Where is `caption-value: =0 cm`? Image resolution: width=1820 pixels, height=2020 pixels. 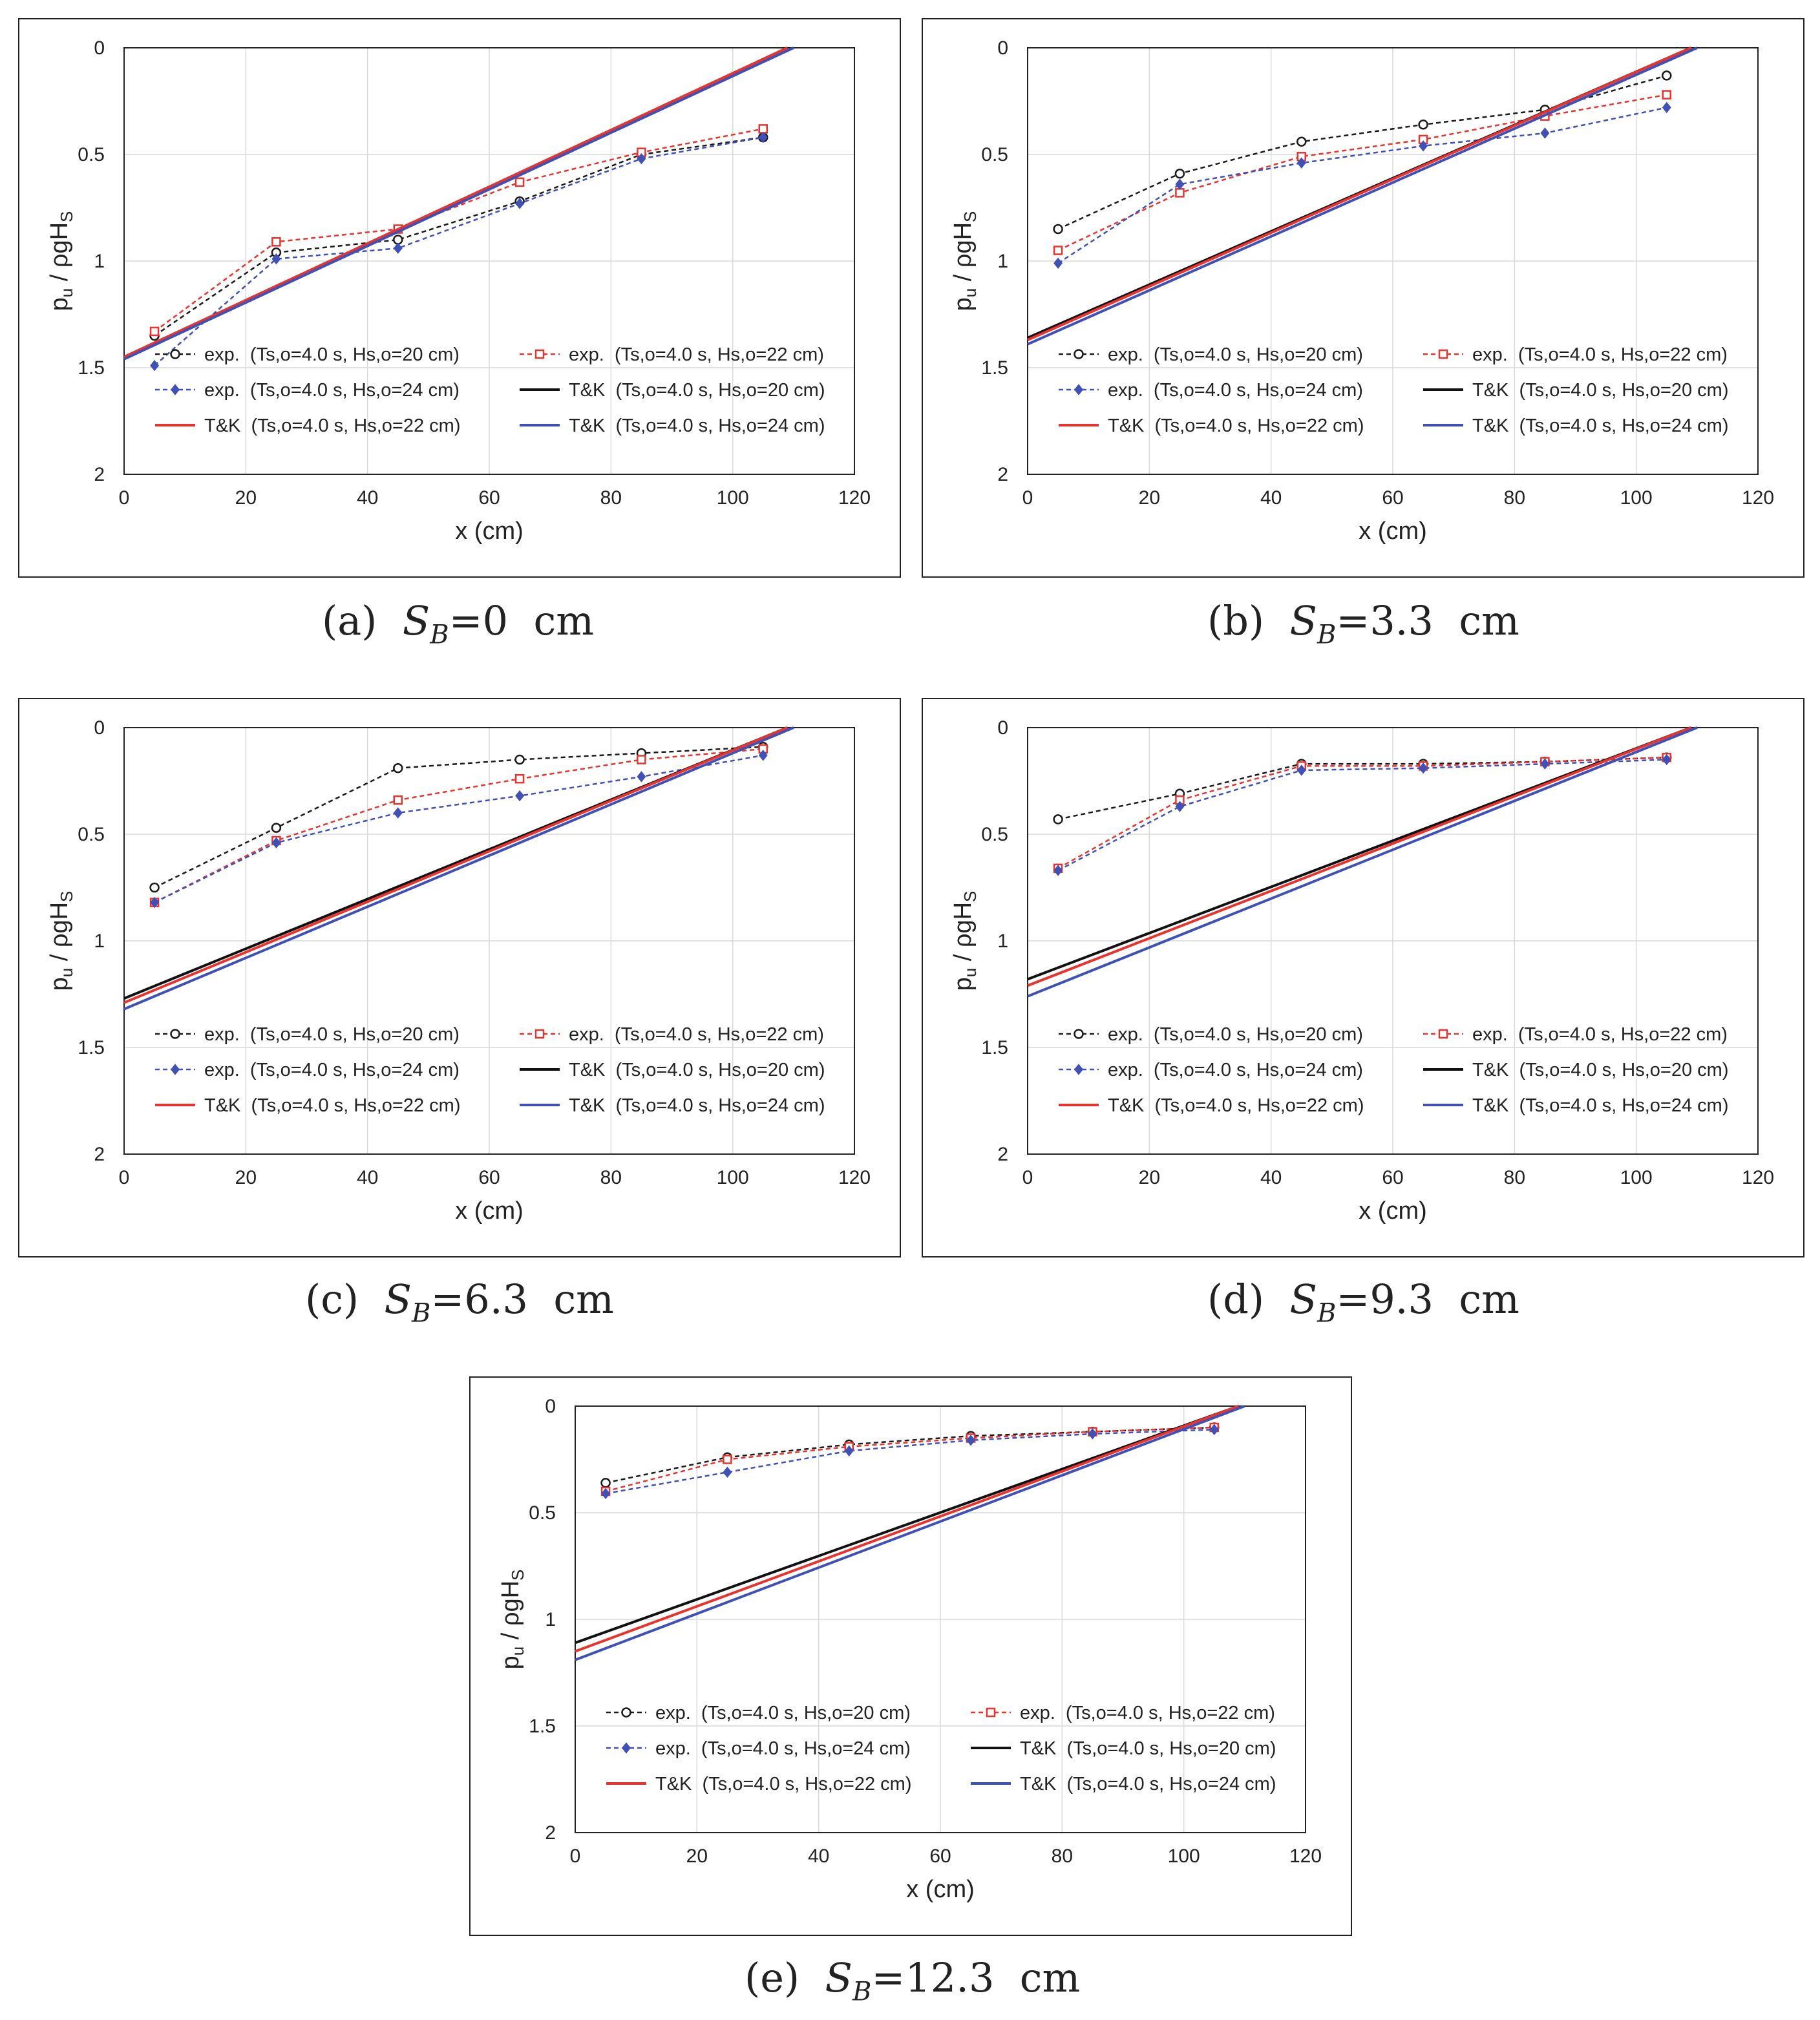
caption-value: =0 cm is located at coordinates (521, 620).